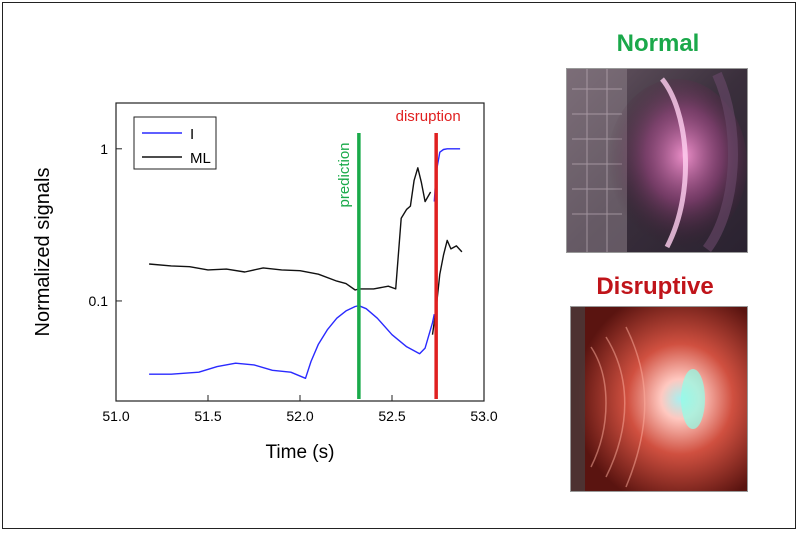  What do you see at coordinates (659, 399) in the screenshot?
I see `disruptive-tokamak-image` at bounding box center [659, 399].